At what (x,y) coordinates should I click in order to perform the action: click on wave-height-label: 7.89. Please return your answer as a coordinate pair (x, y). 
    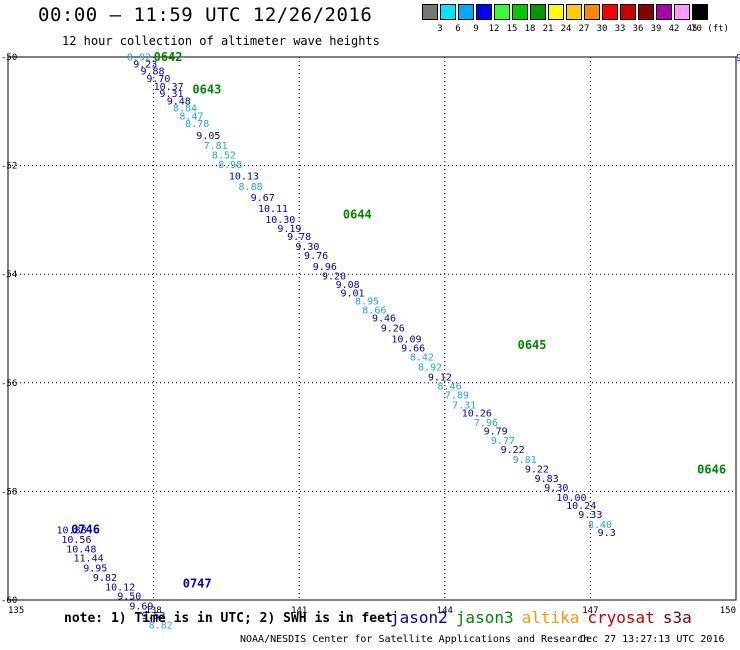
    Looking at the image, I should click on (457, 396).